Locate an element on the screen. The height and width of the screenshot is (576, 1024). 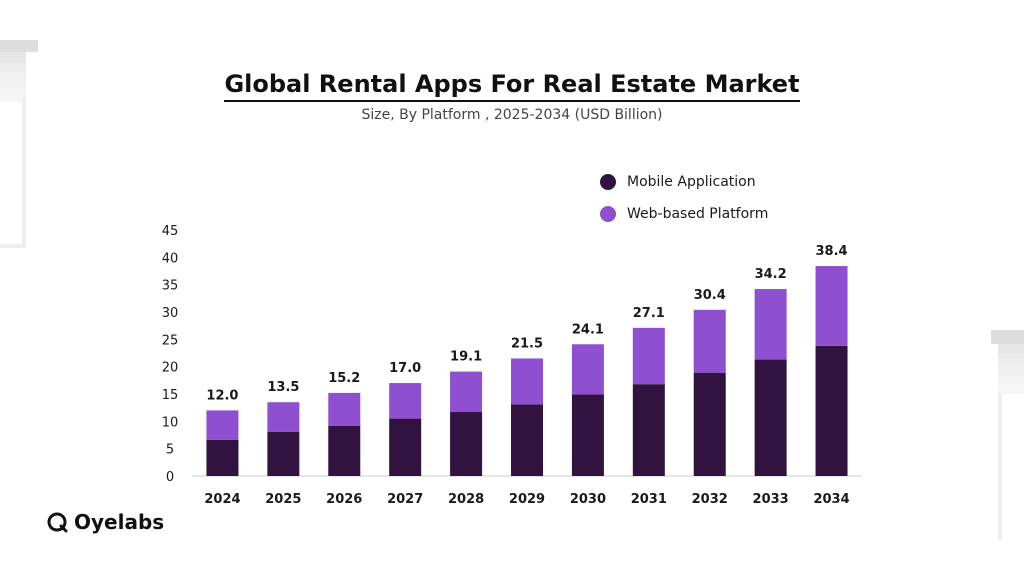
data-label-total: 13.5 is located at coordinates (283, 387).